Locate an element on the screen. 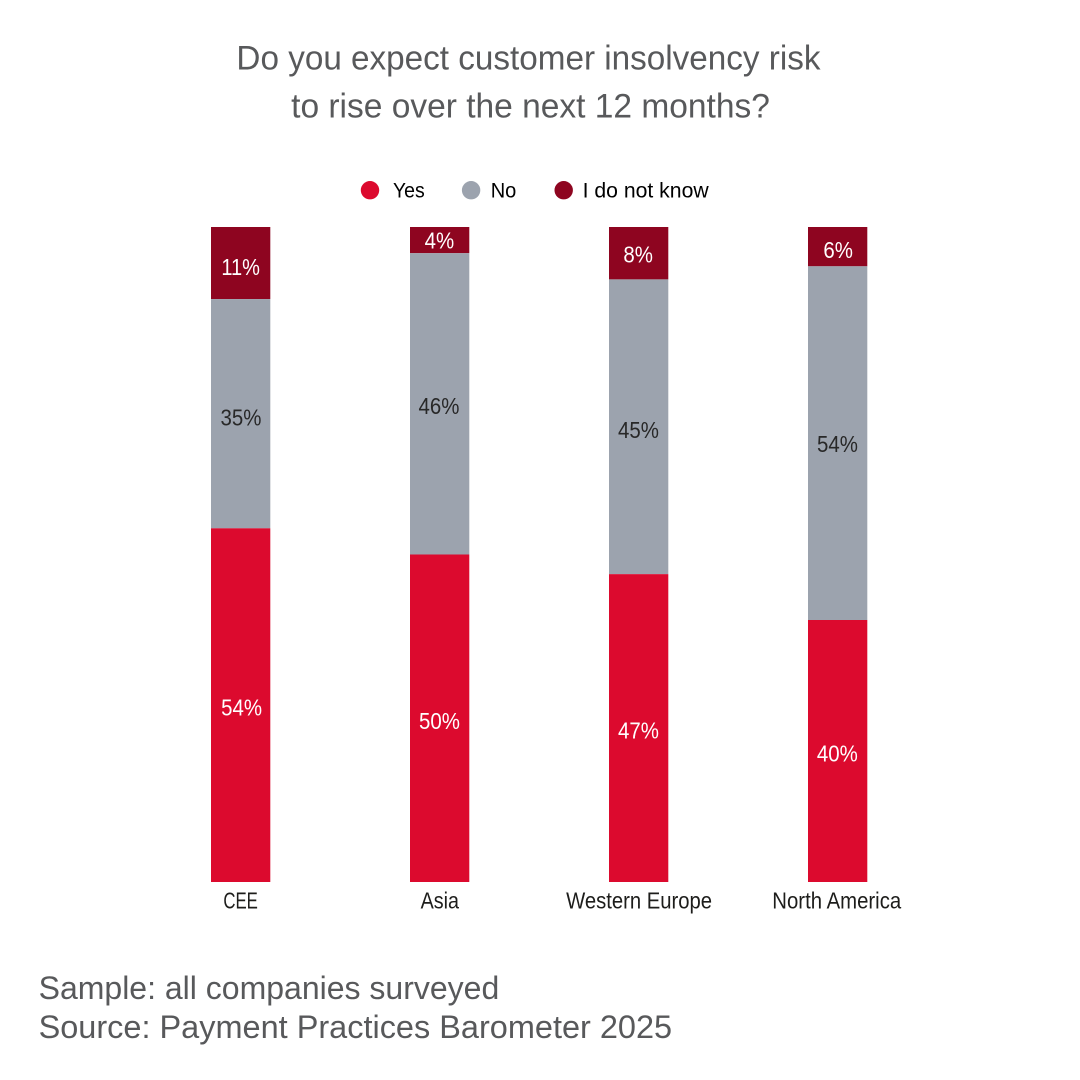 This screenshot has width=1080, height=1080. svg-text: 50% is located at coordinates (439, 721).